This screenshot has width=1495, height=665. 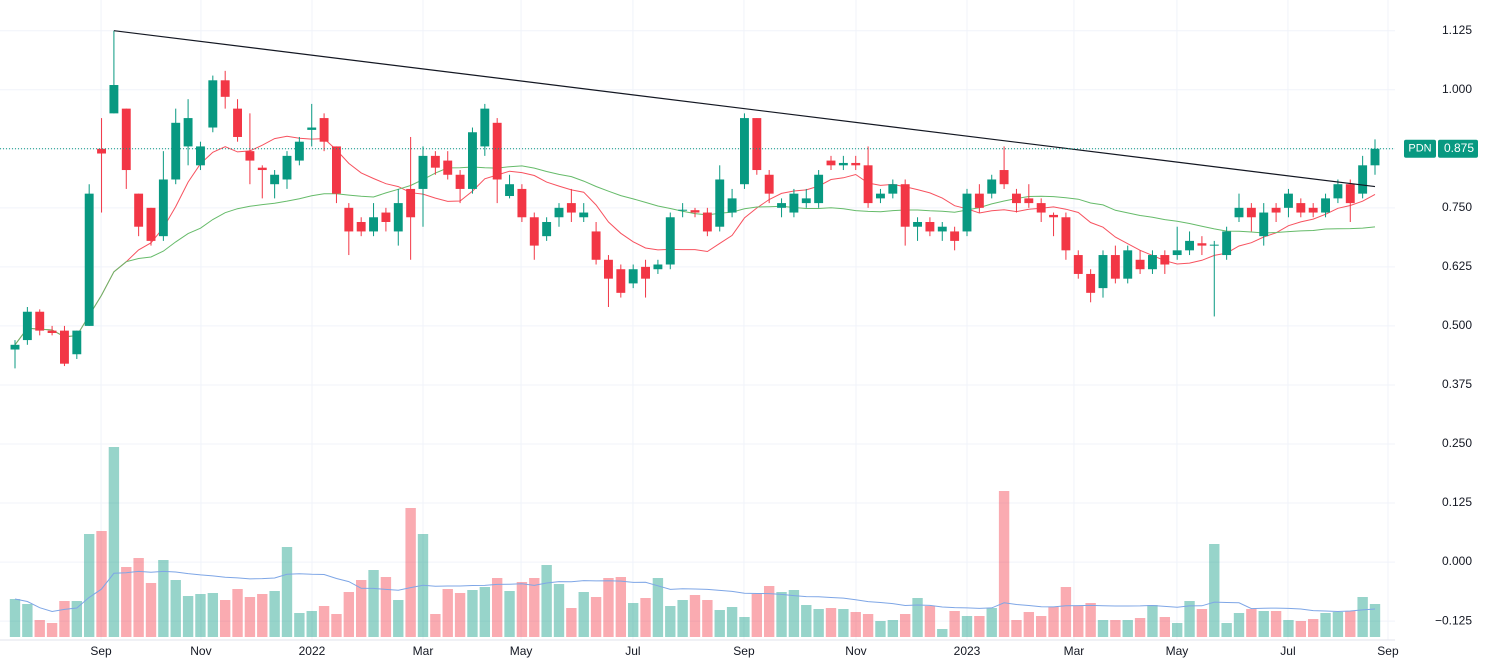 I want to click on price-tag, so click(x=1458, y=148).